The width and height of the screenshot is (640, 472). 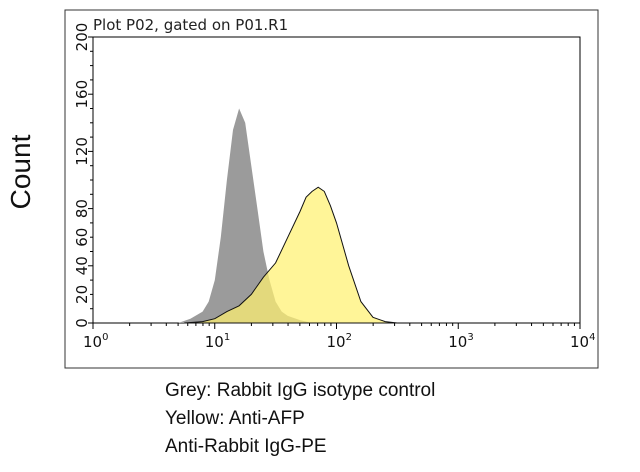 I want to click on y-tick-label: 0, so click(x=82, y=323).